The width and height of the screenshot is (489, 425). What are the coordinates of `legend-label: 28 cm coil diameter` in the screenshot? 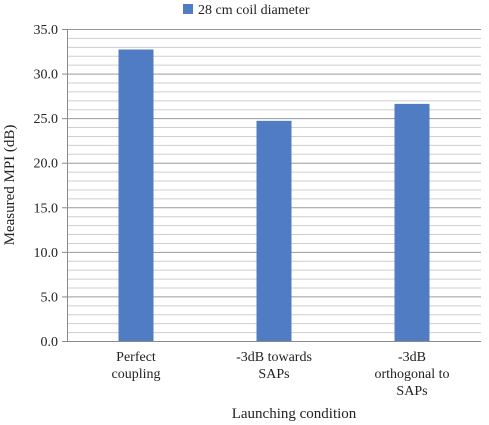 It's located at (254, 10).